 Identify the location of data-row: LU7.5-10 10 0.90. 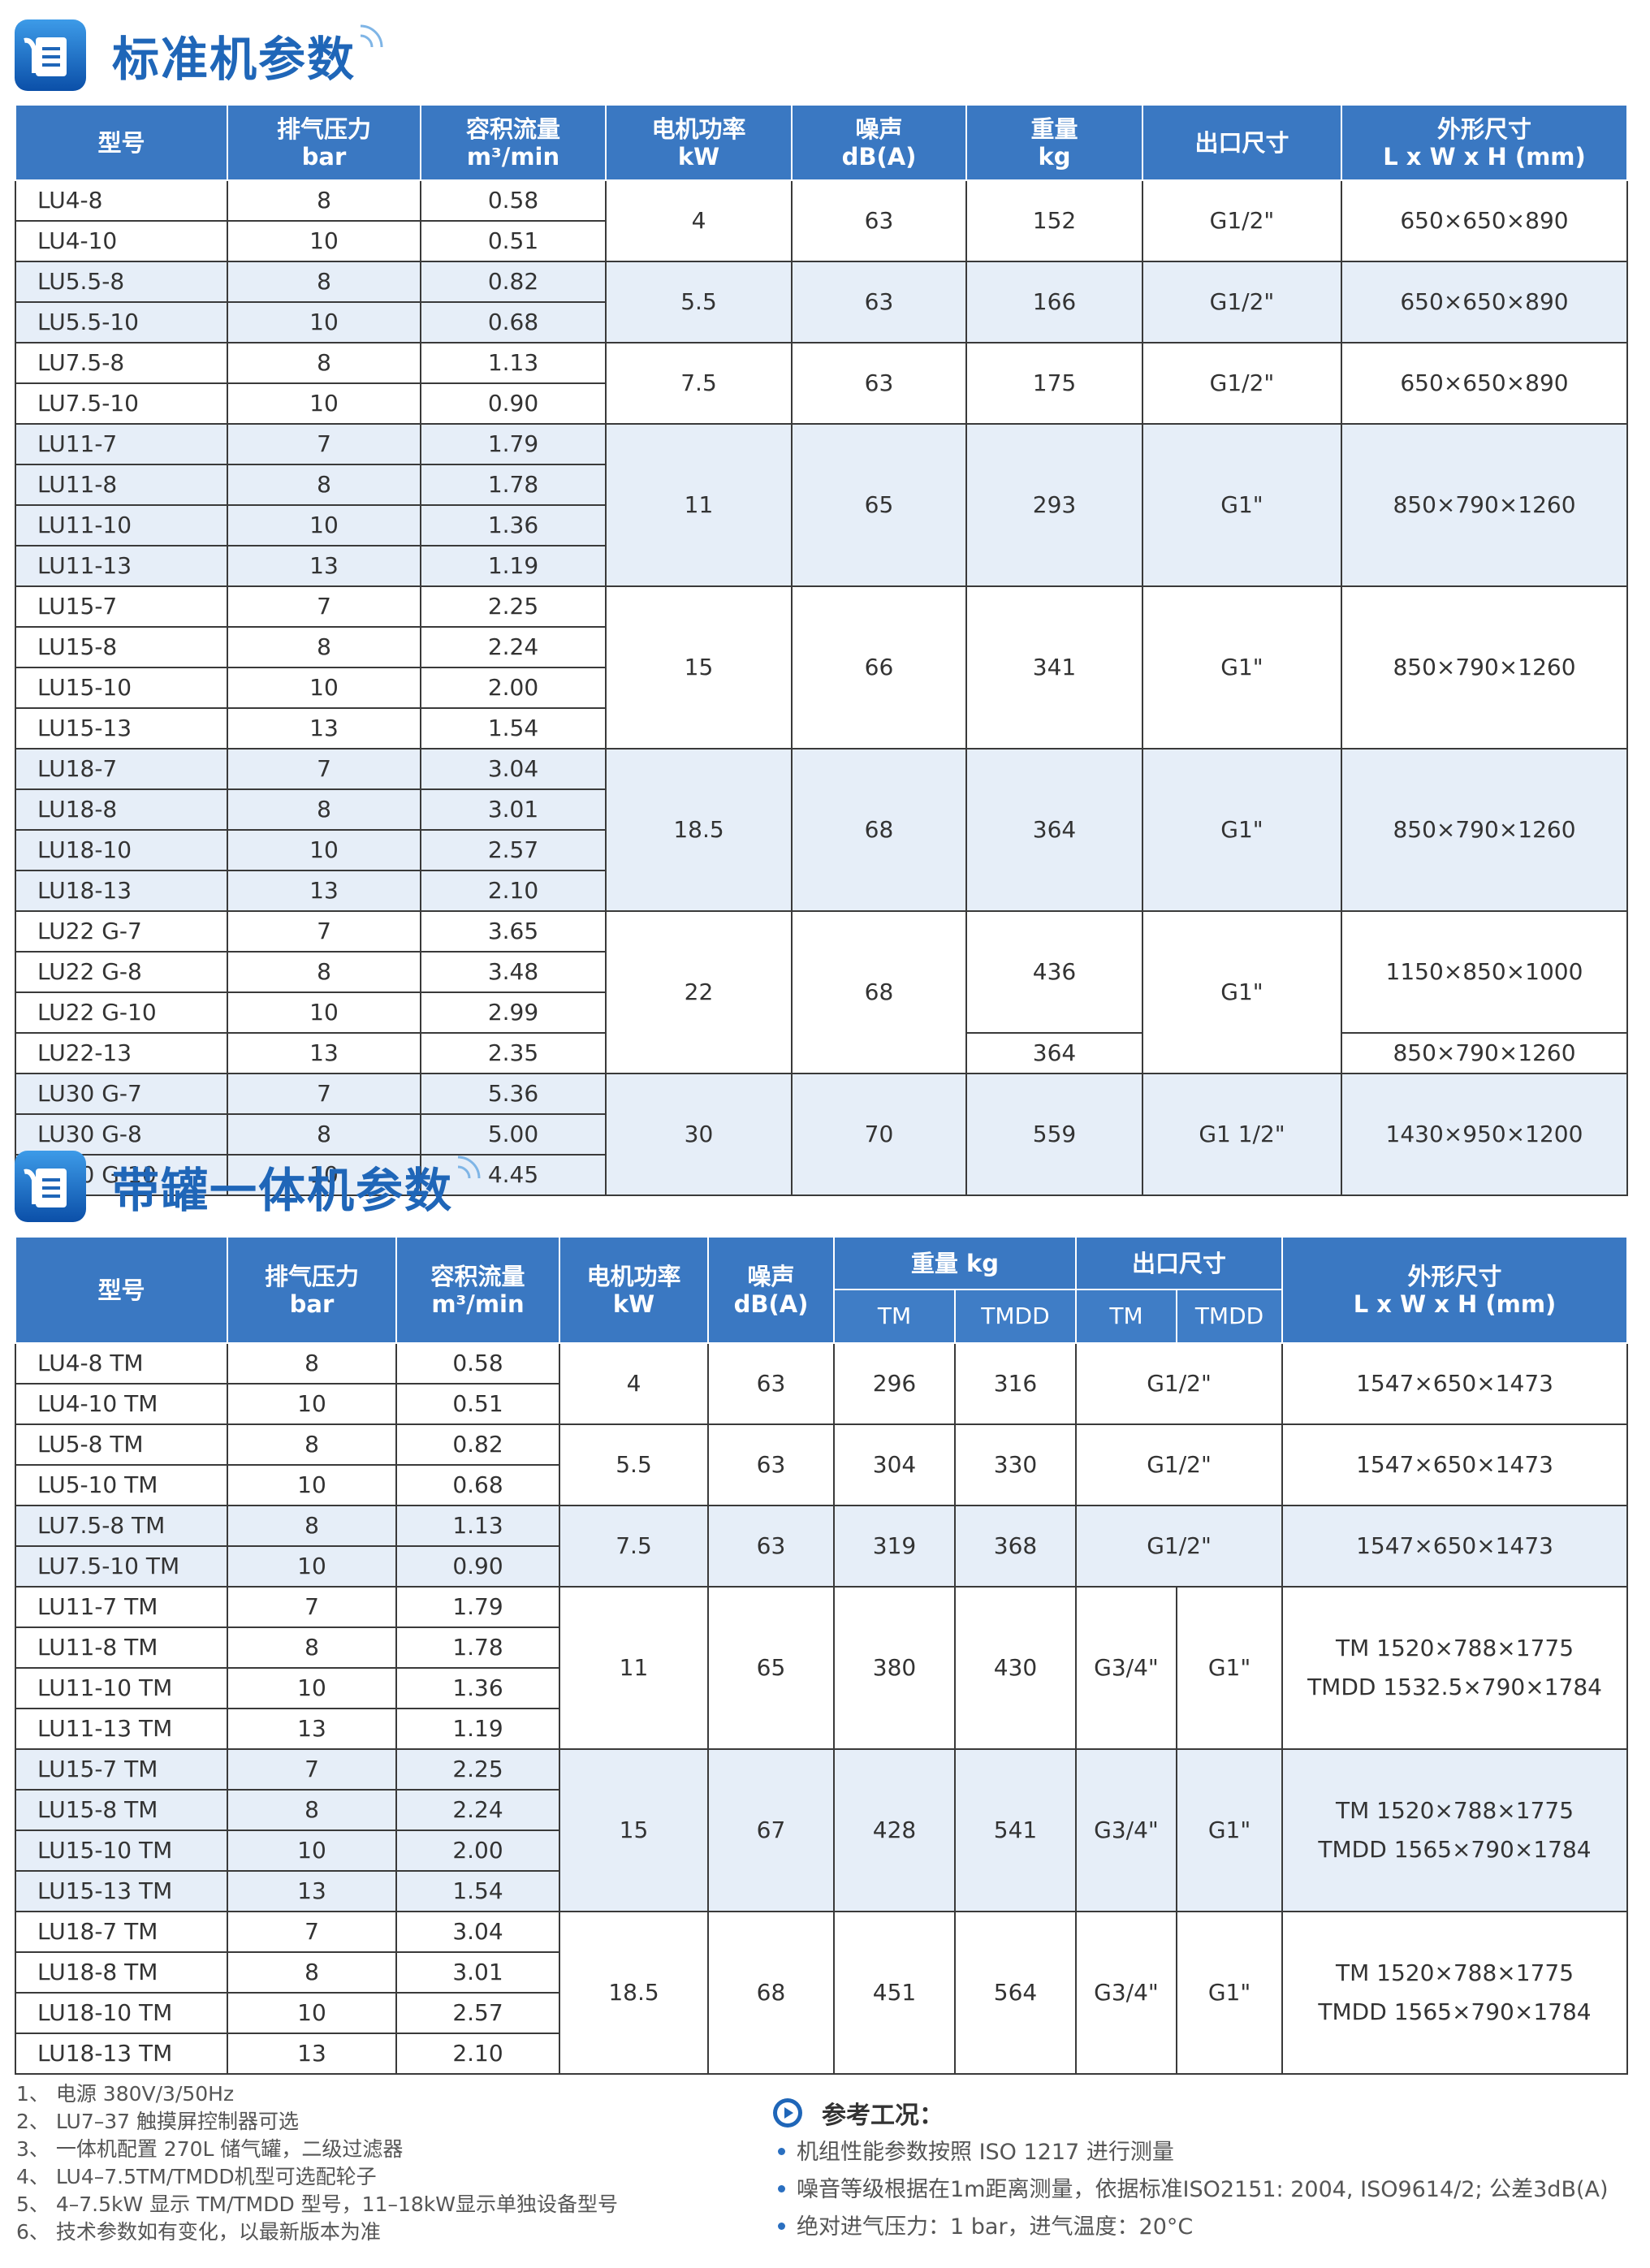
(821, 403).